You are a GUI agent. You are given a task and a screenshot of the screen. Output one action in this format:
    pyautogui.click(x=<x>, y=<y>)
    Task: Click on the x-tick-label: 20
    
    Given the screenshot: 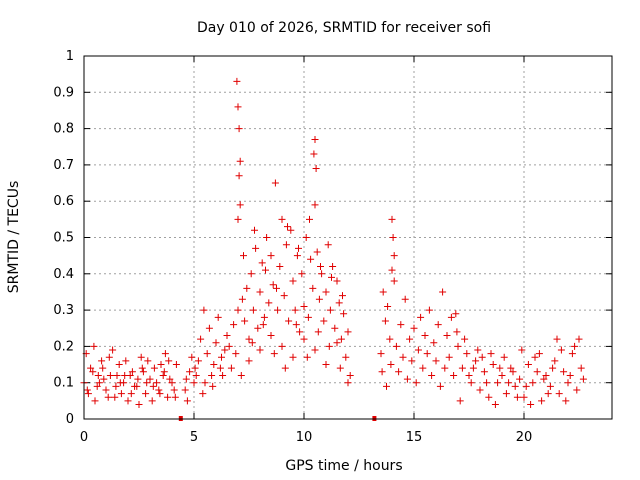 What is the action you would take?
    pyautogui.click(x=524, y=437)
    